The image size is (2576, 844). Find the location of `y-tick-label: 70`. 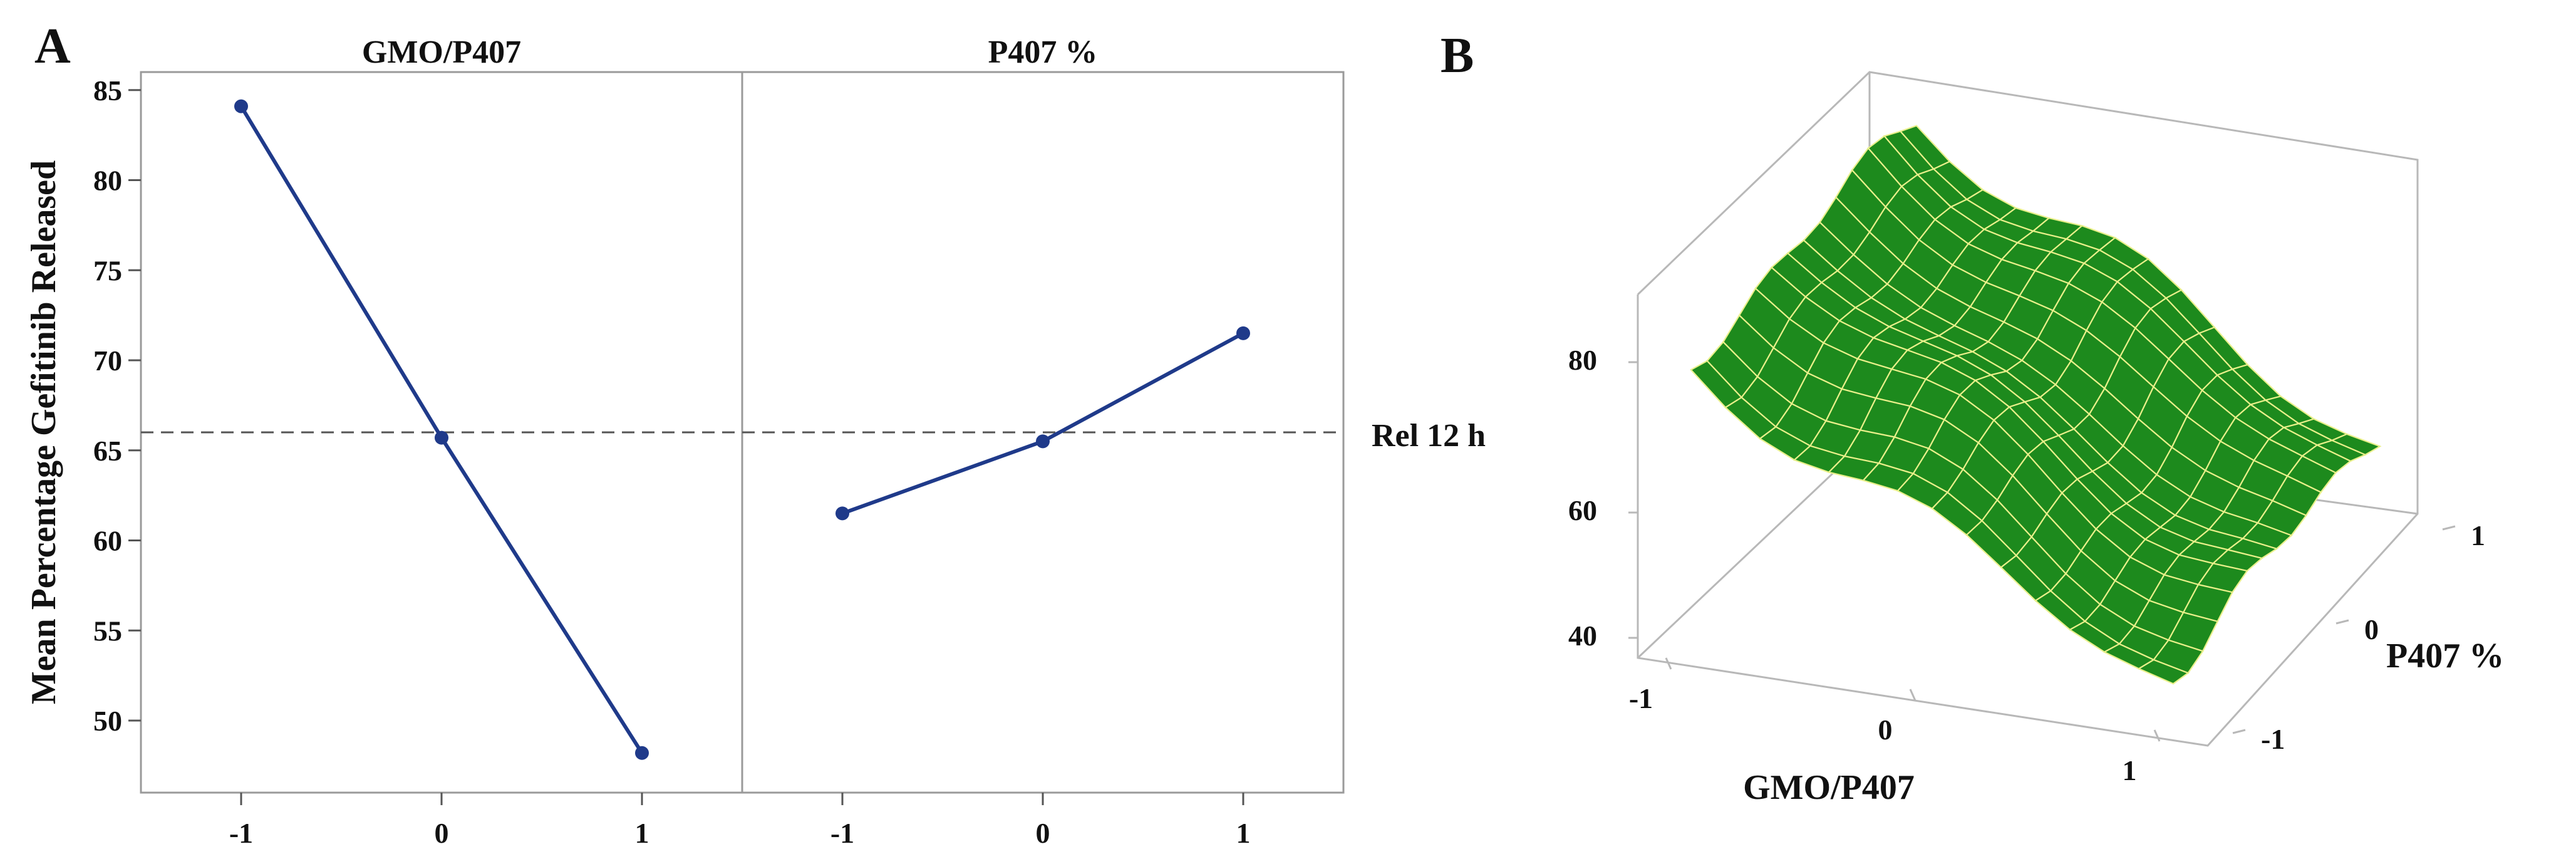

y-tick-label: 70 is located at coordinates (107, 361).